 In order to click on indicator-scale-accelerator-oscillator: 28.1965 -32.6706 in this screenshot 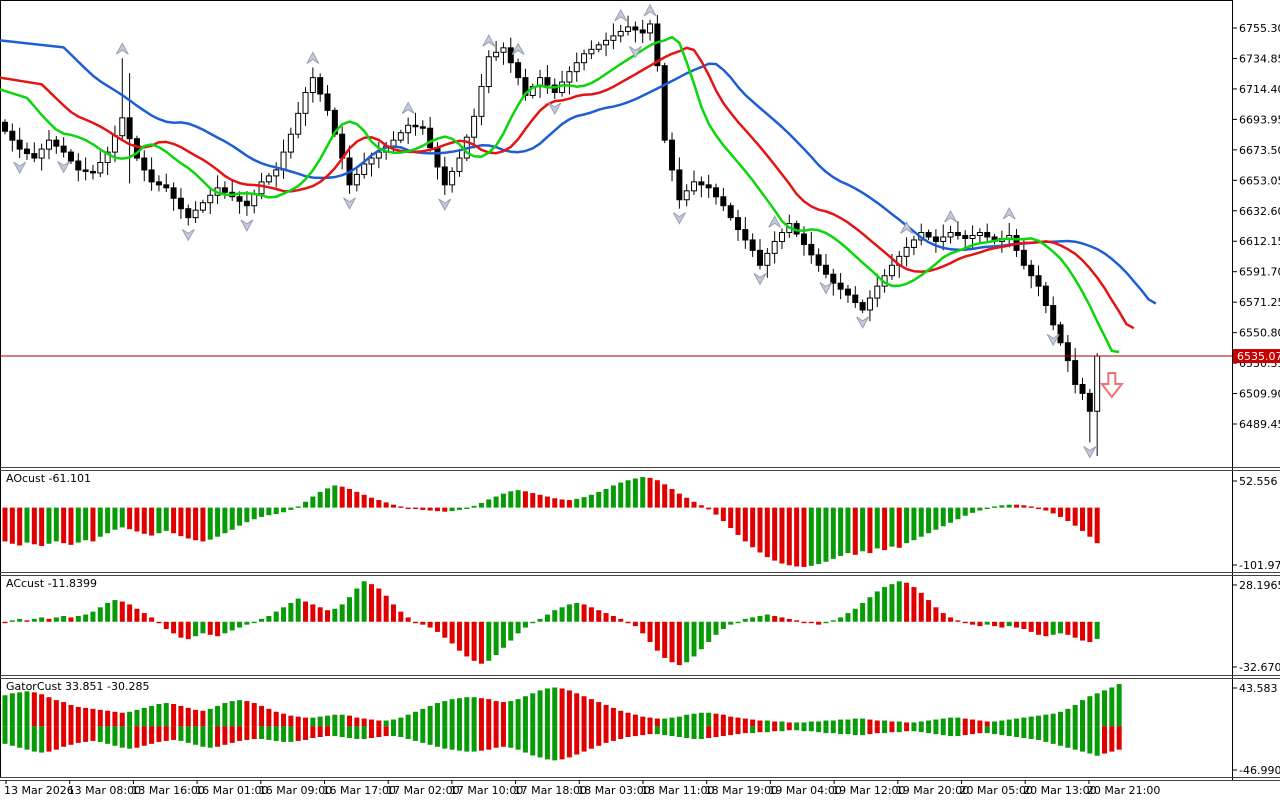, I will do `click(1256, 626)`.